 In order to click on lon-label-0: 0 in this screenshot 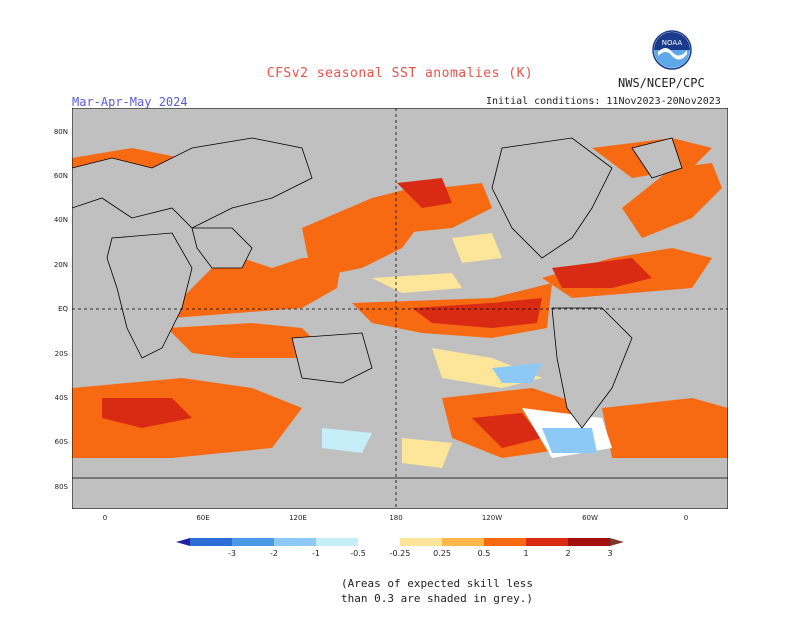, I will do `click(105, 518)`.